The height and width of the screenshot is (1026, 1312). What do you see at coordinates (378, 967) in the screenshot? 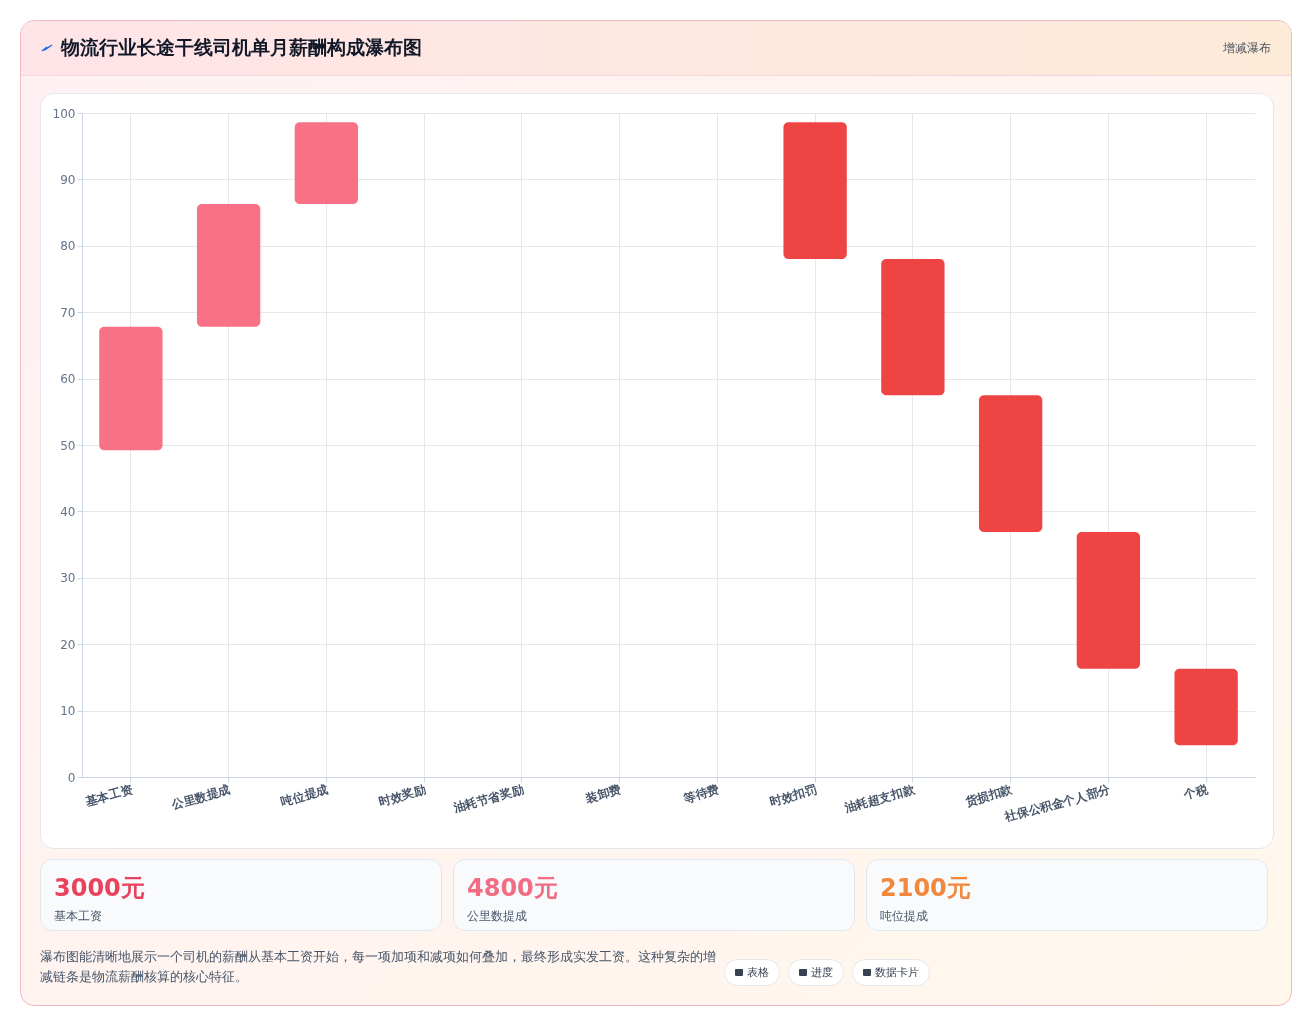
I see `text: 瀑布图能清晰地展示一个司机的薪酬从基本工资开始，每一项加项和减项如何叠加，最终形成实发工资。这种复杂的增减链条是物流薪酬核算的核心特征。` at bounding box center [378, 967].